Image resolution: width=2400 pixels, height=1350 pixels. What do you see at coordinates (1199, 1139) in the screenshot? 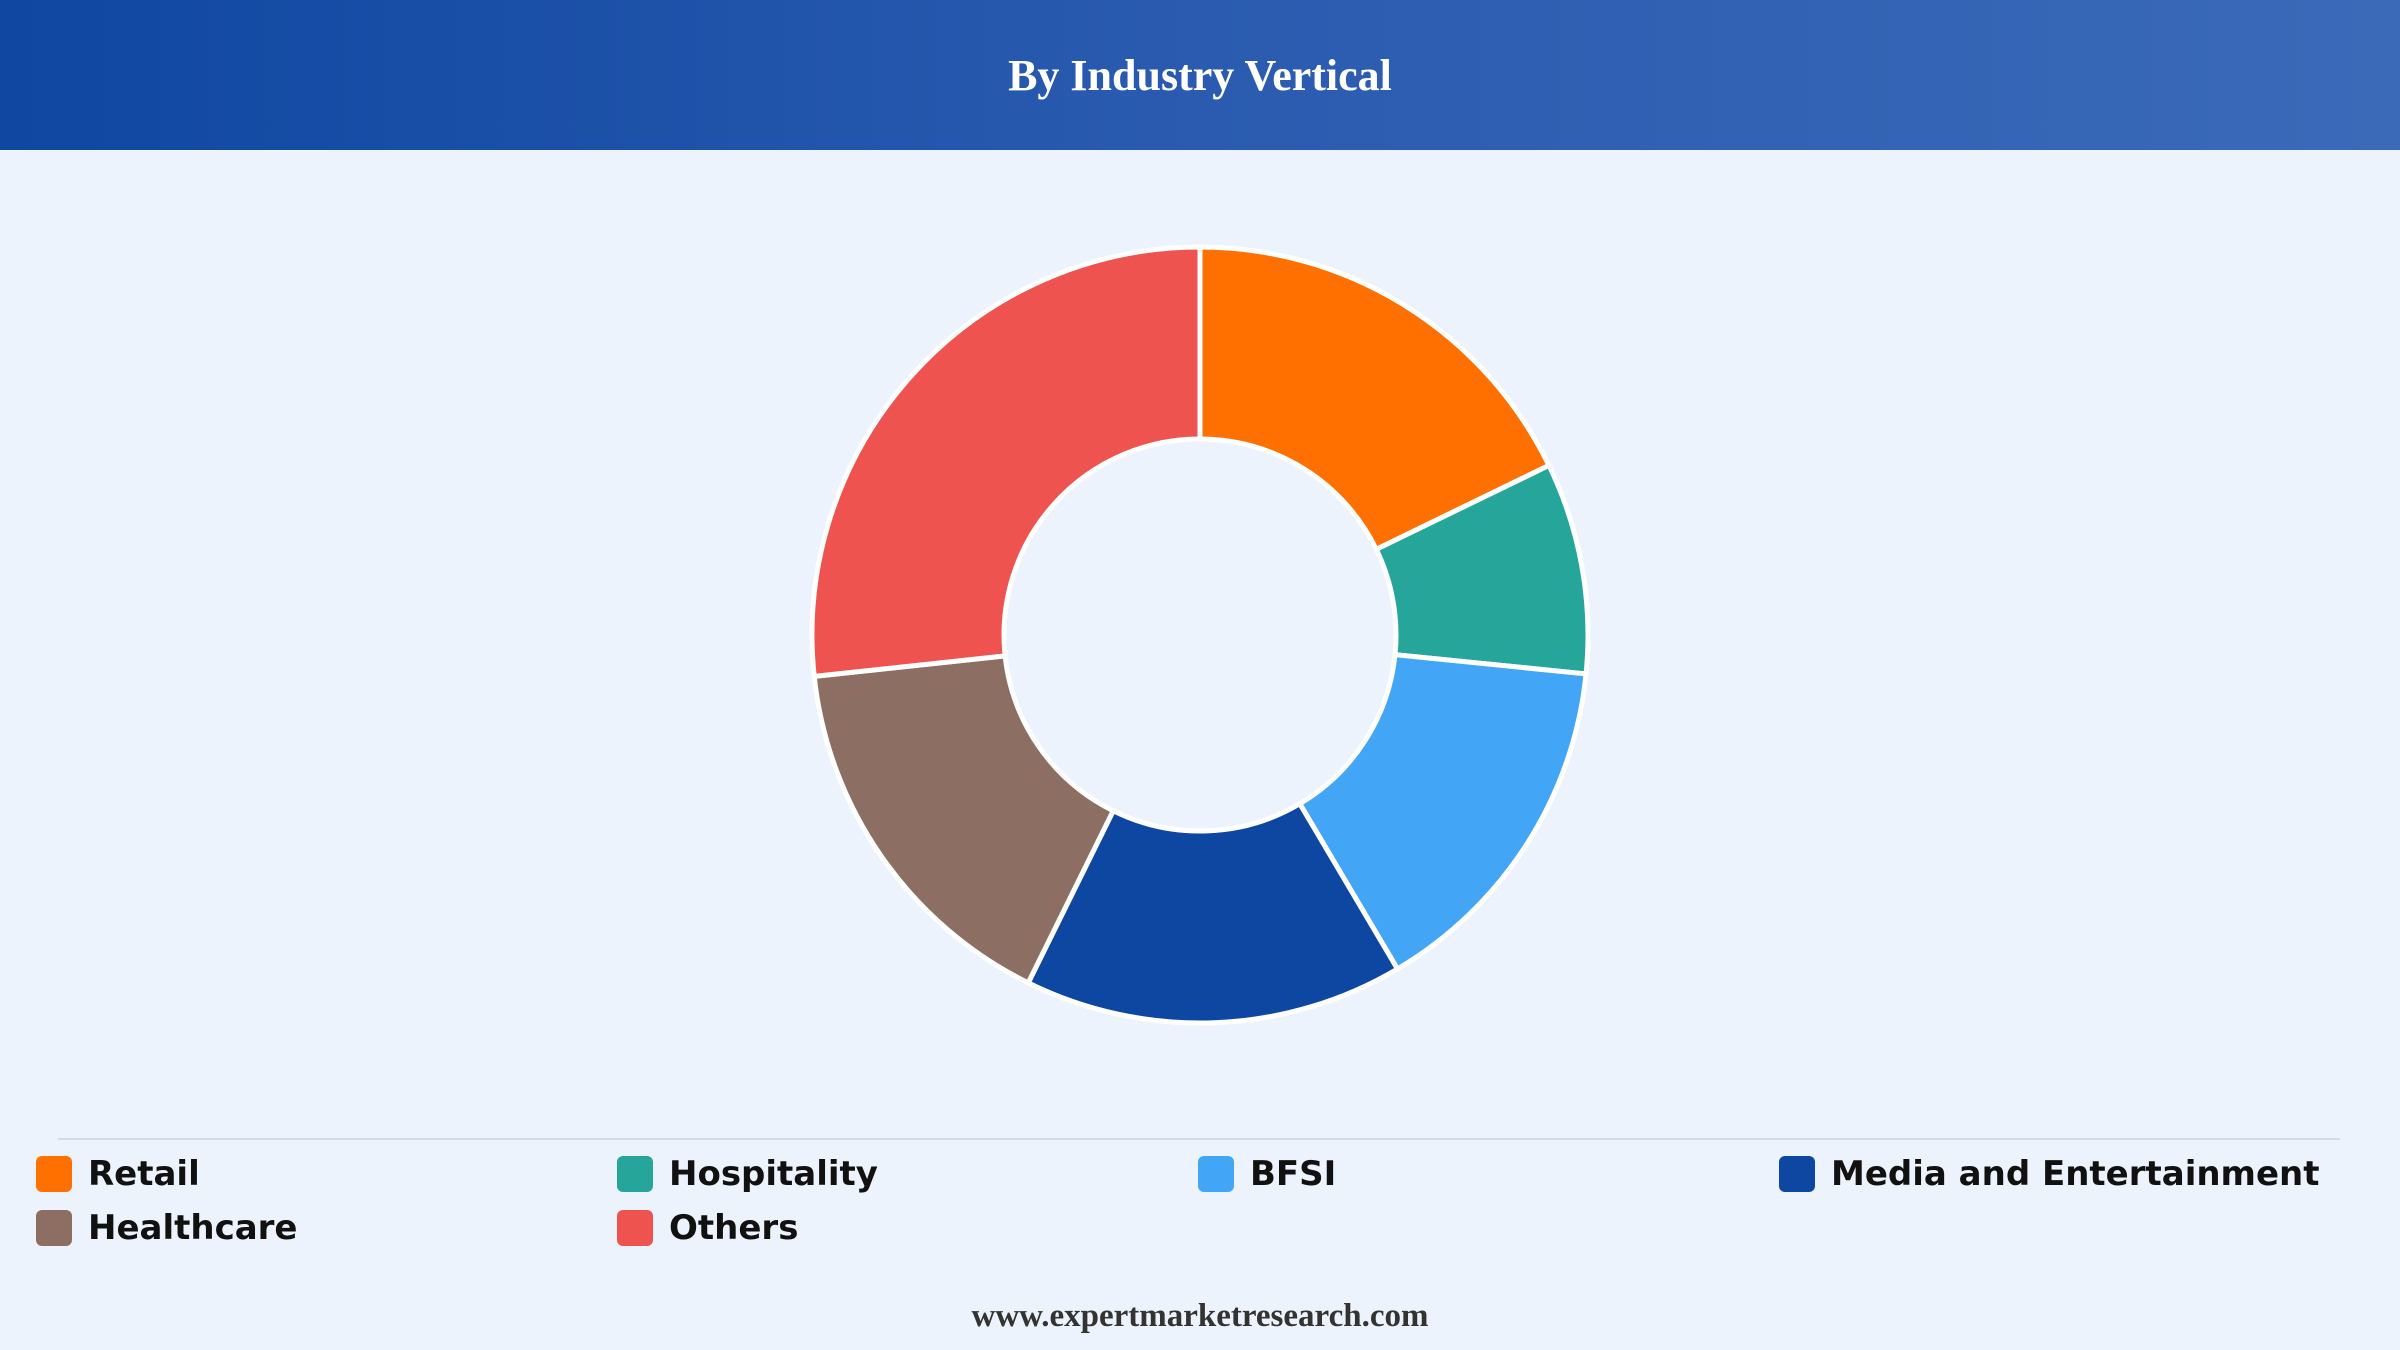
I see `legend-divider` at bounding box center [1199, 1139].